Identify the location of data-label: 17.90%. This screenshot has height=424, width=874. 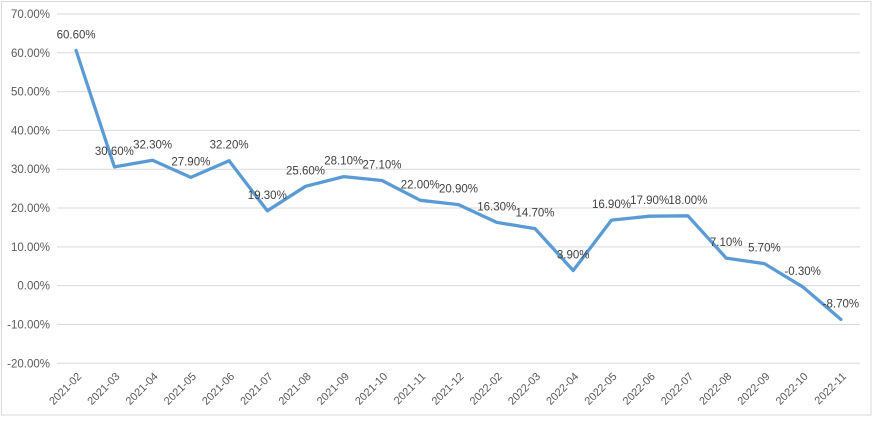
(649, 201).